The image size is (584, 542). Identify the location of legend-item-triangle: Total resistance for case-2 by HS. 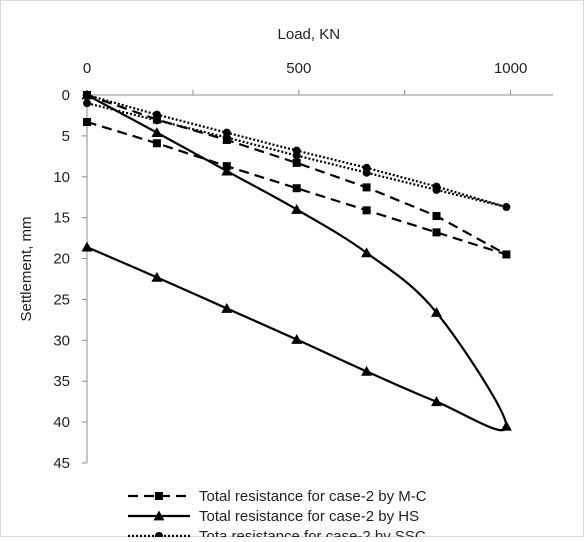
(273, 516).